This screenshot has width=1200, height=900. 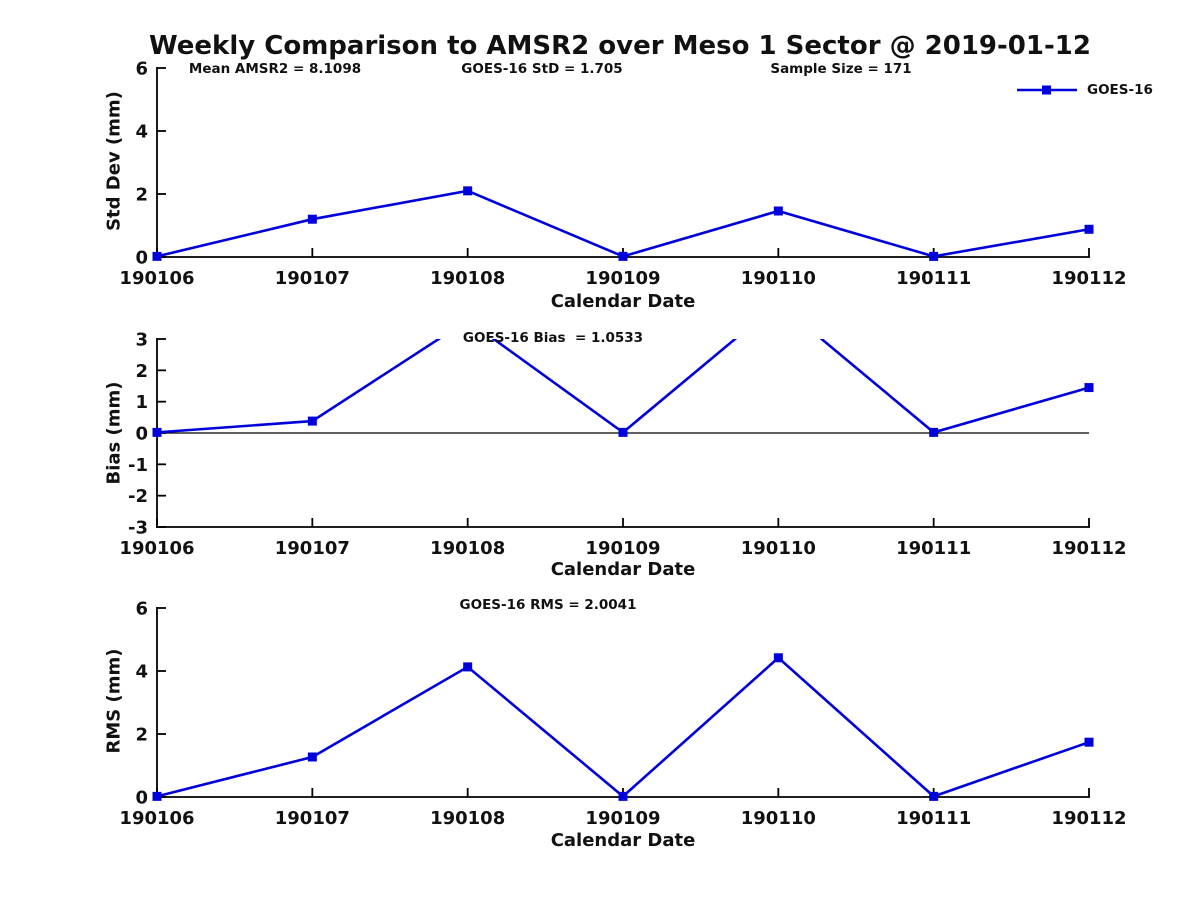 I want to click on legend-label: GOES-16, so click(x=1120, y=90).